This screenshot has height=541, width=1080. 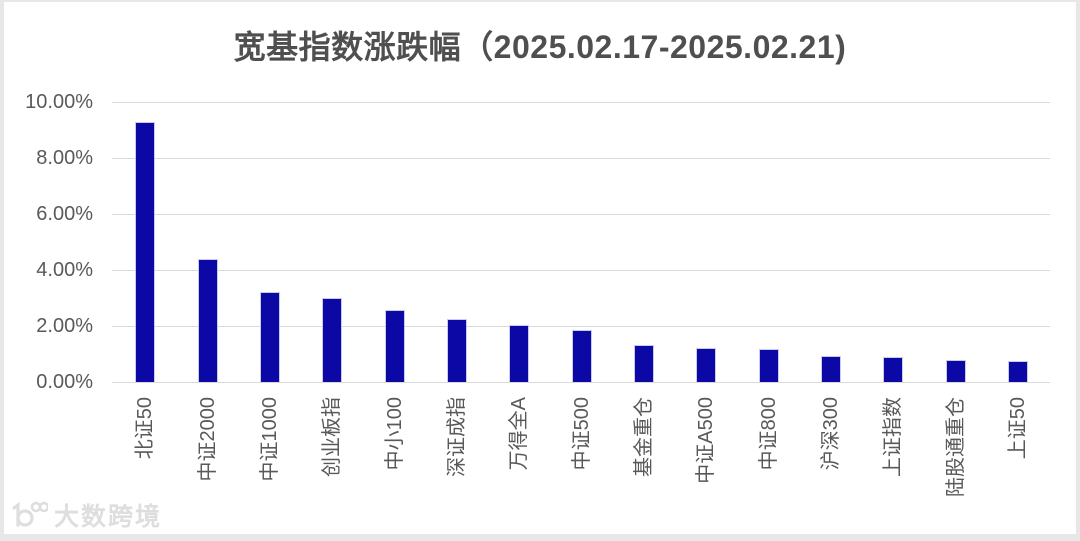 What do you see at coordinates (768, 434) in the screenshot?
I see `x-axis-category-label: 中证800` at bounding box center [768, 434].